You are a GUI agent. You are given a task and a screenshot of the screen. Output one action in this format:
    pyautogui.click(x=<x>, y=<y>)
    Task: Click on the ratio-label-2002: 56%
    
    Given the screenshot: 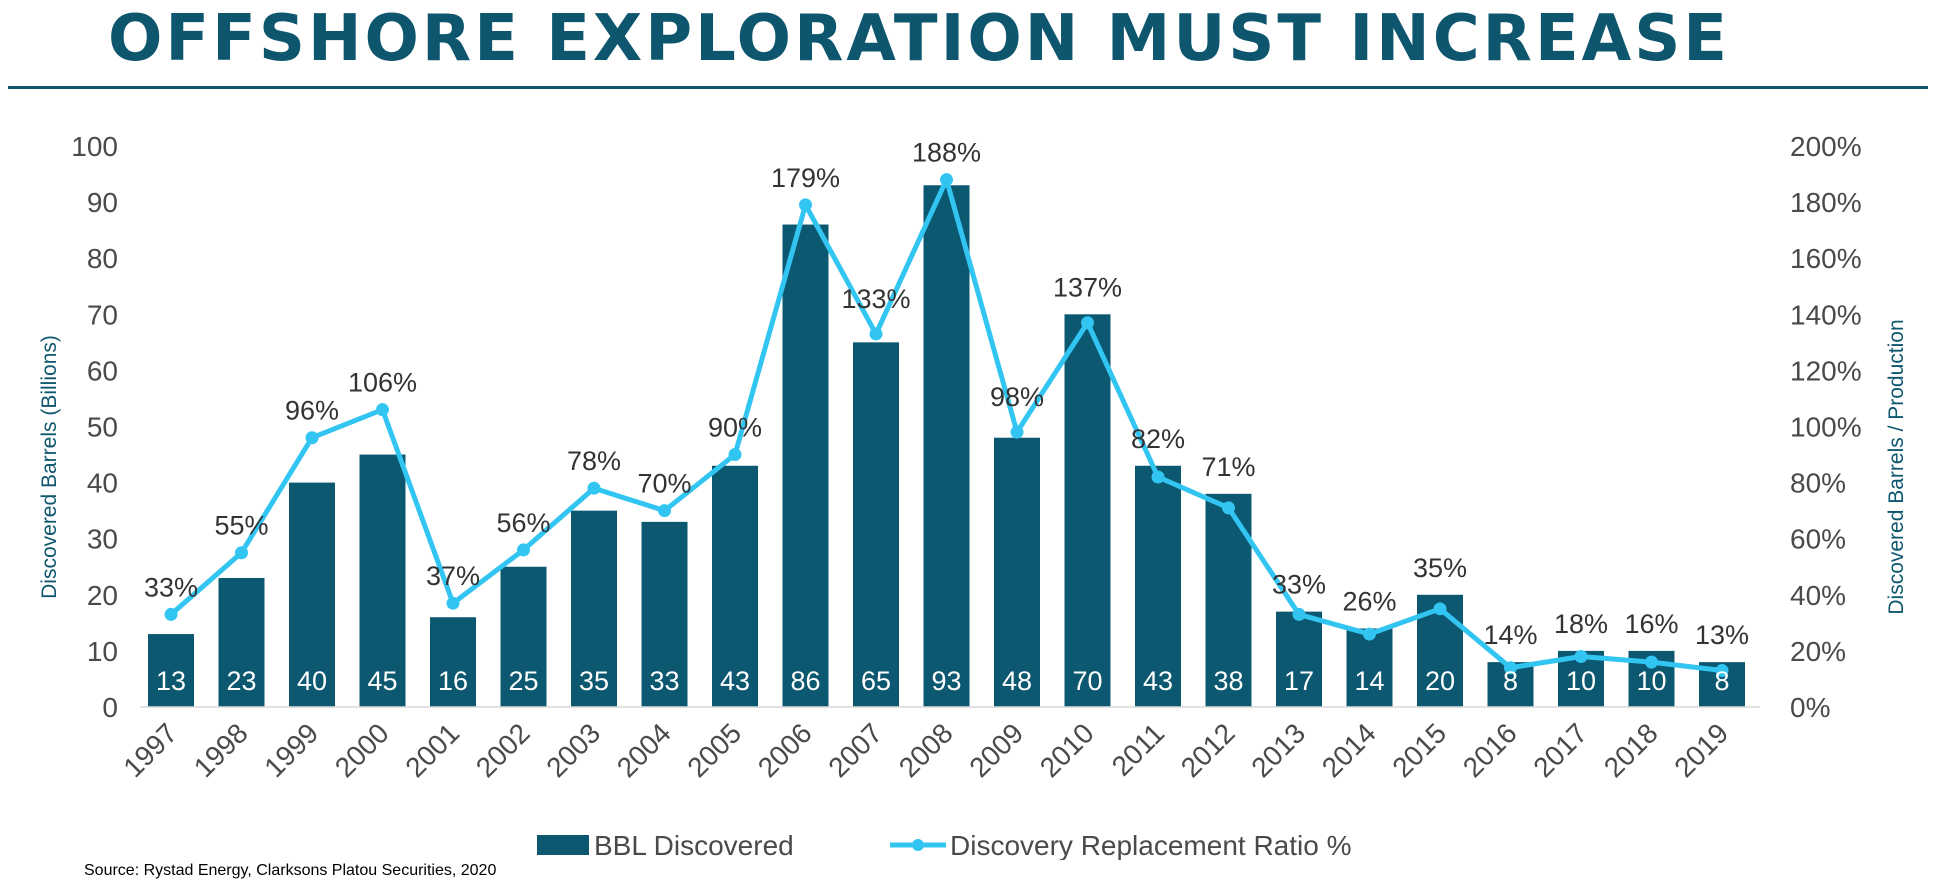 What is the action you would take?
    pyautogui.click(x=523, y=523)
    